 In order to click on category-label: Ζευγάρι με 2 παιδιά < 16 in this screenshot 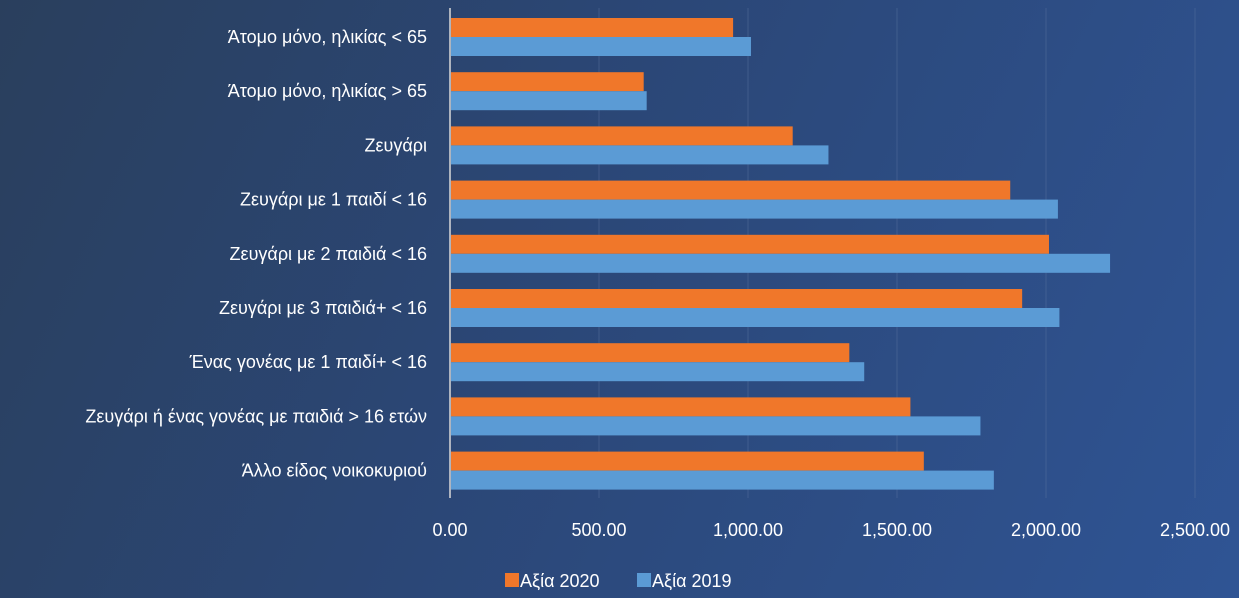, I will do `click(328, 254)`.